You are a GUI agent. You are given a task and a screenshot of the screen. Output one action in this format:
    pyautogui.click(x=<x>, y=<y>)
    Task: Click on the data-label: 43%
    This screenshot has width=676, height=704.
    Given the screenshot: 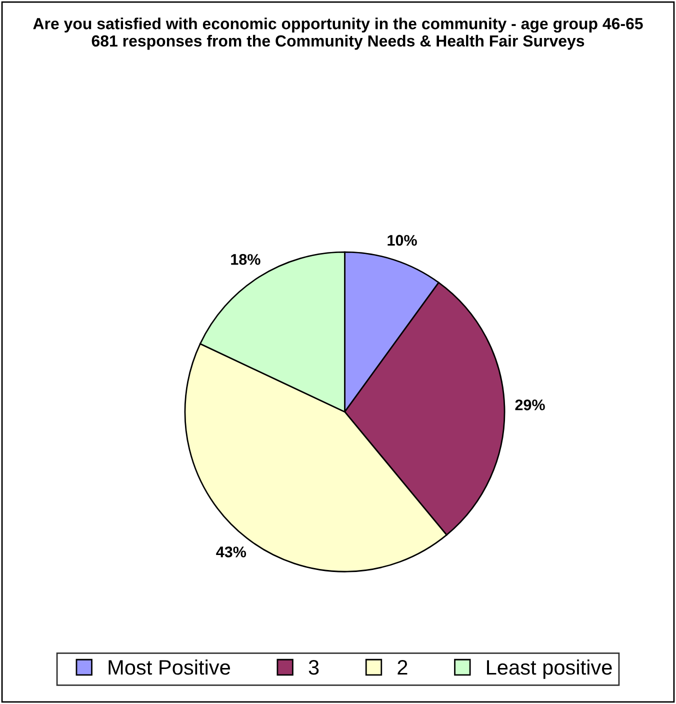 What is the action you would take?
    pyautogui.click(x=231, y=552)
    